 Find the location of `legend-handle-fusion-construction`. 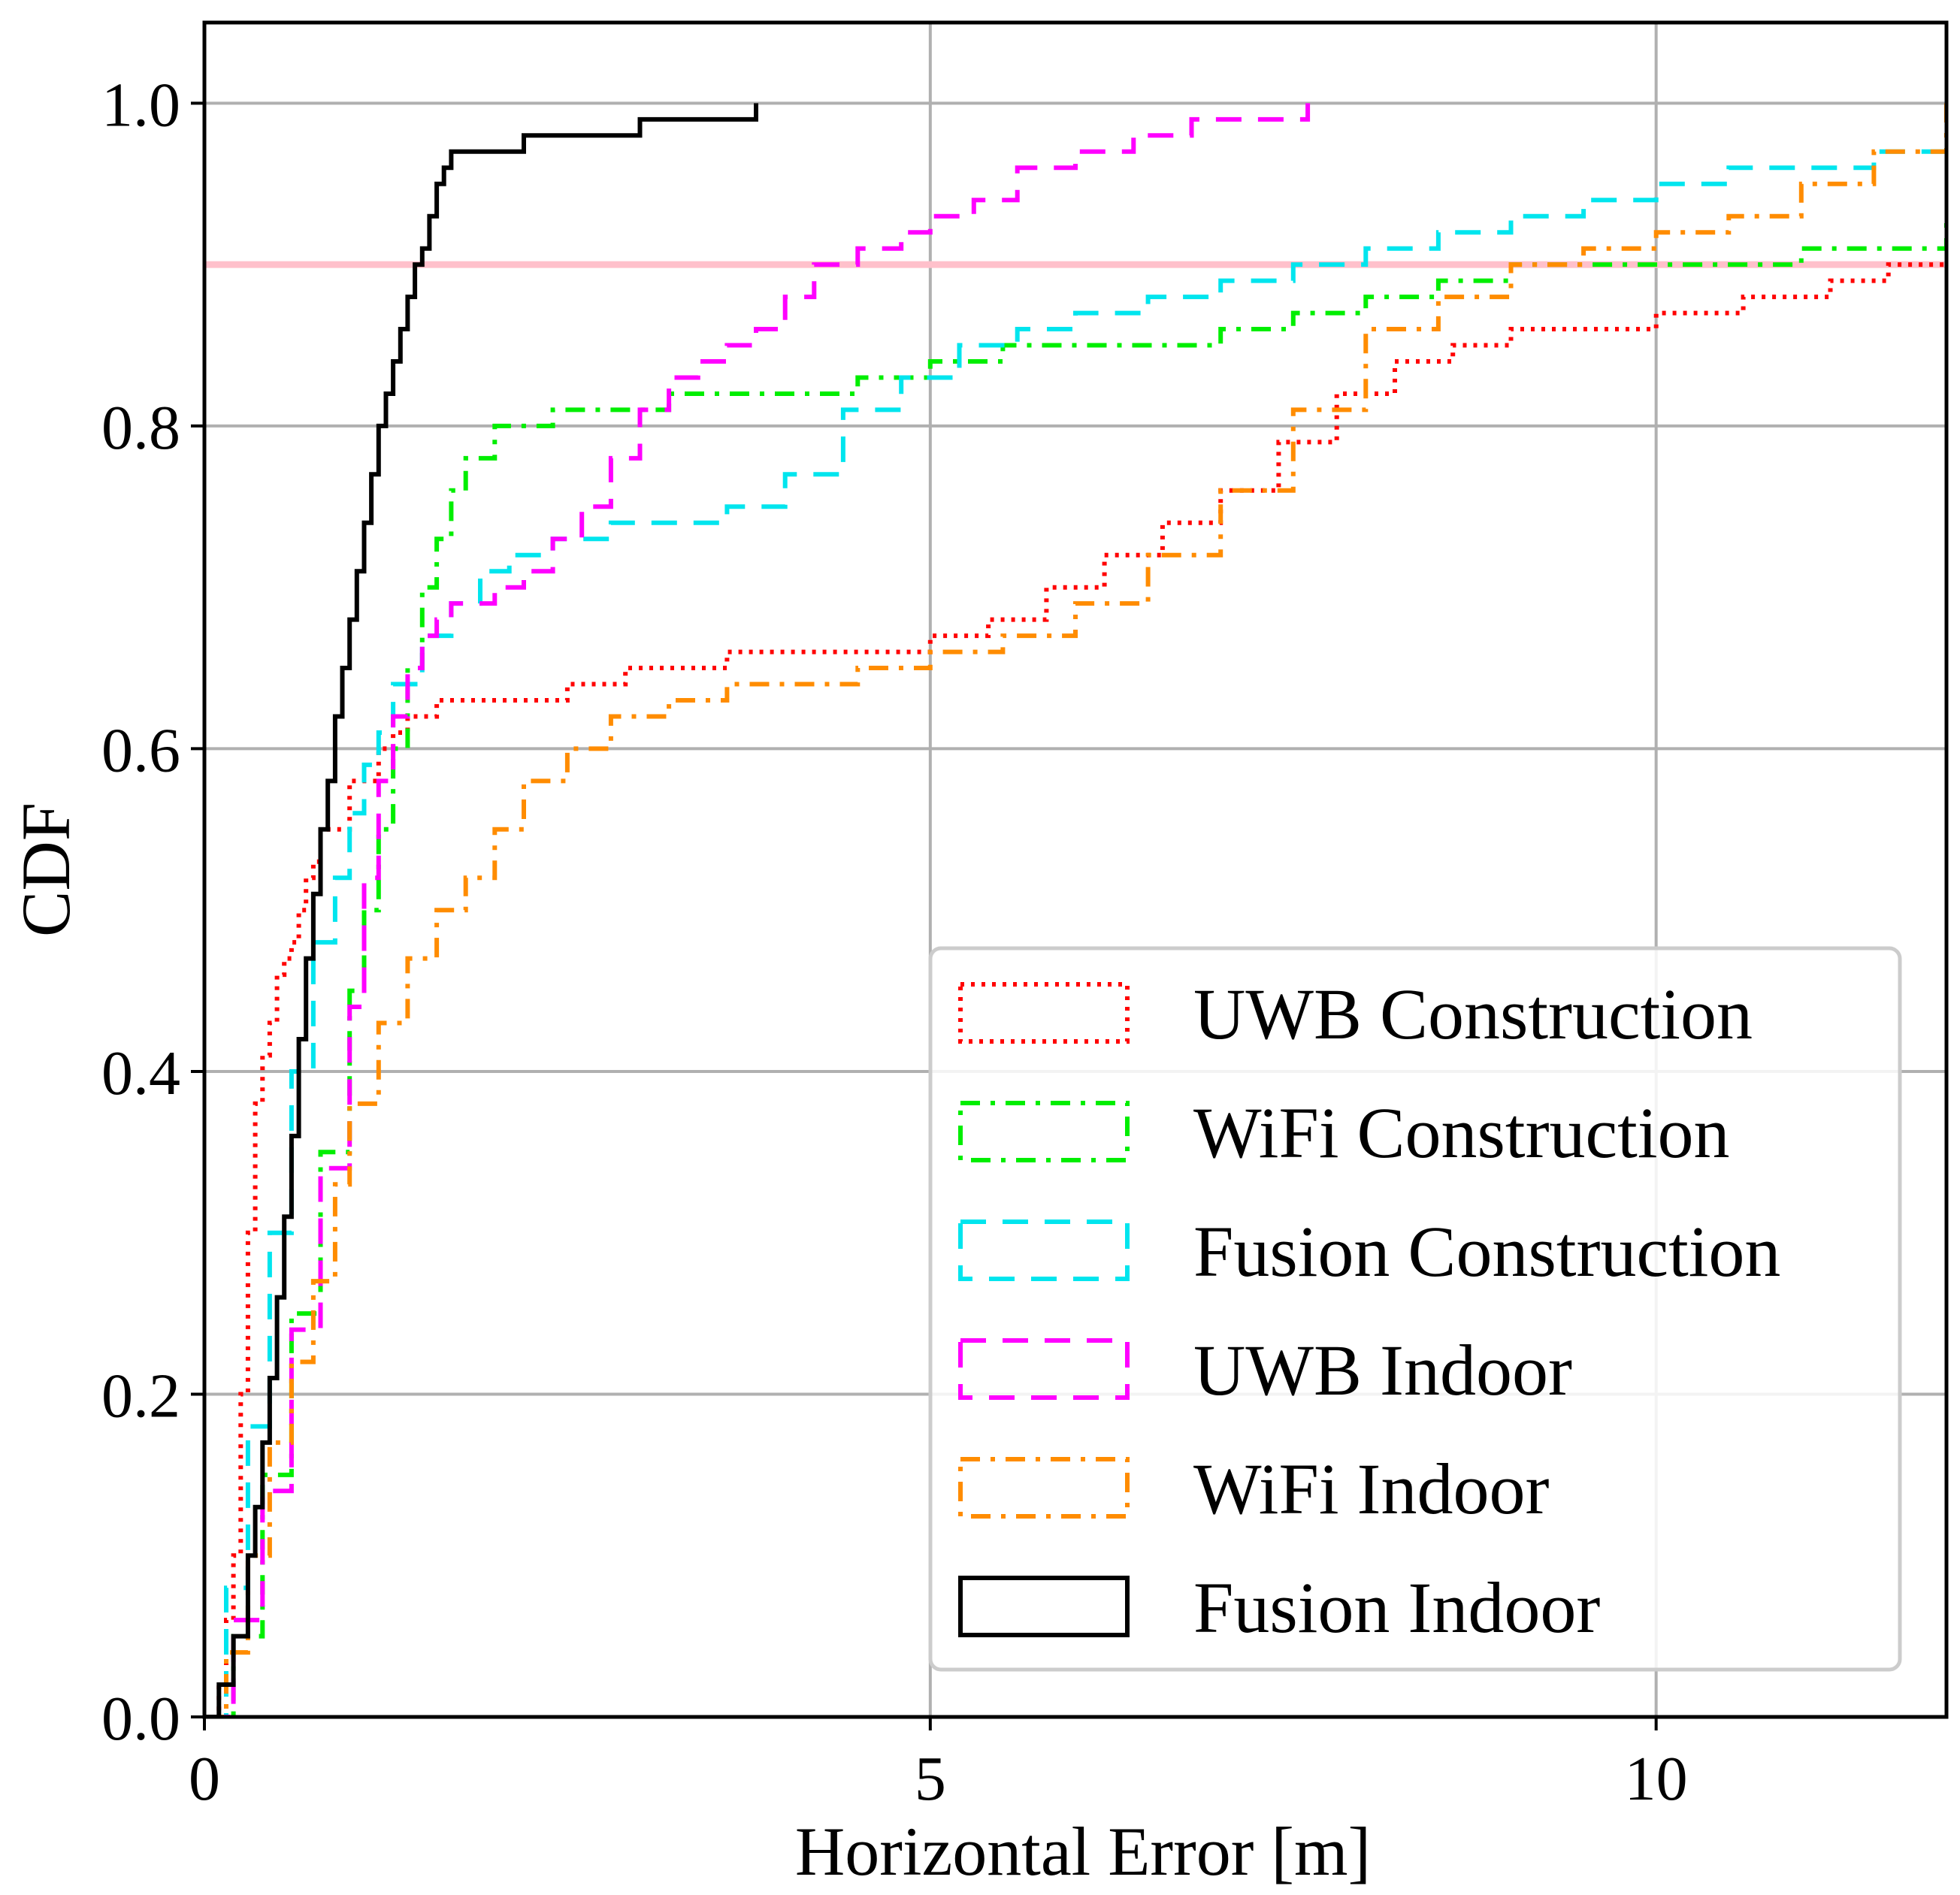

legend-handle-fusion-construction is located at coordinates (1044, 1250).